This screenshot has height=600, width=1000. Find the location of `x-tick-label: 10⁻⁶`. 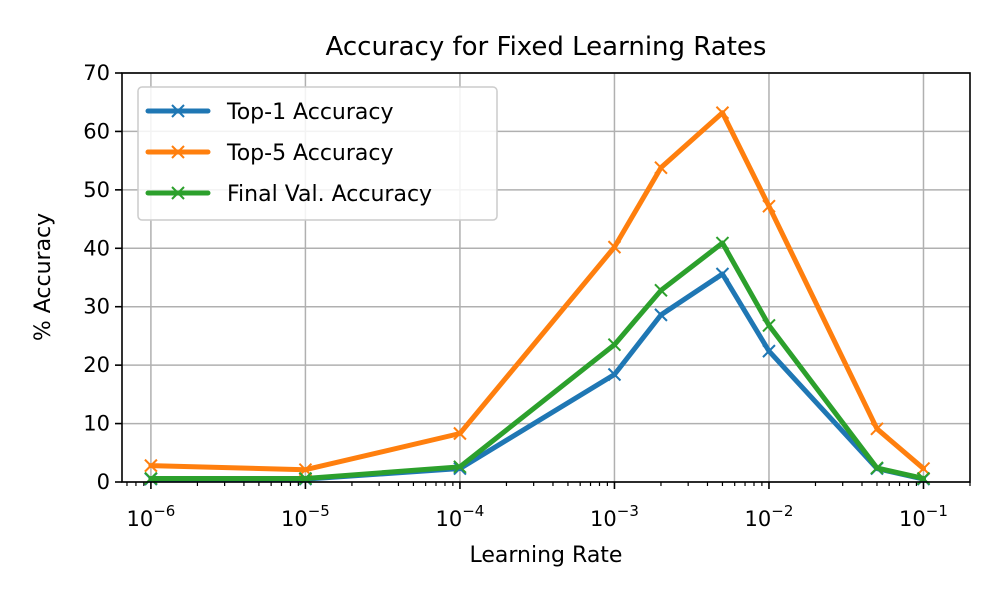

x-tick-label: 10⁻⁶ is located at coordinates (150, 516).